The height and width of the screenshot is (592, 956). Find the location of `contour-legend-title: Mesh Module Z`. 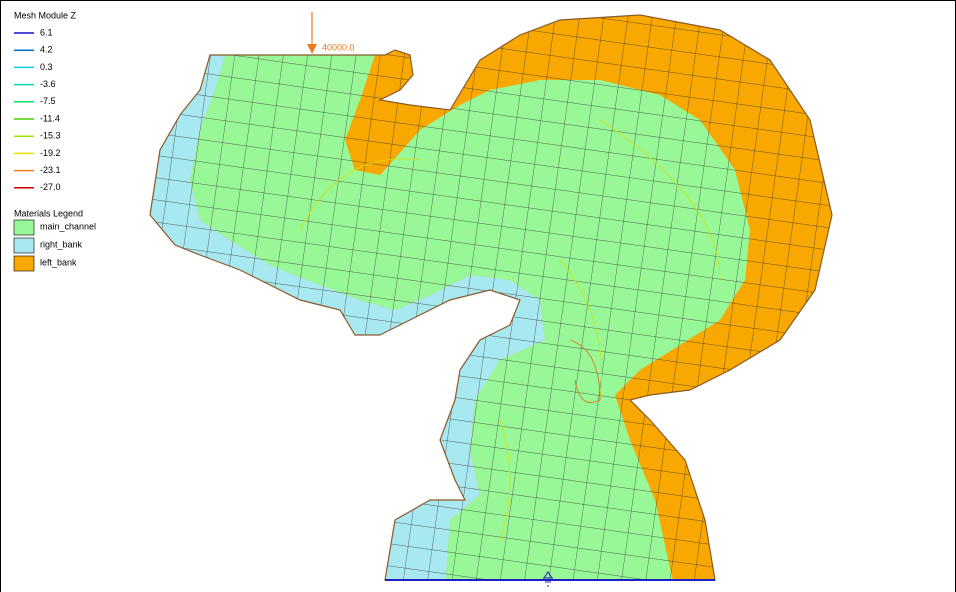

contour-legend-title: Mesh Module Z is located at coordinates (45, 15).